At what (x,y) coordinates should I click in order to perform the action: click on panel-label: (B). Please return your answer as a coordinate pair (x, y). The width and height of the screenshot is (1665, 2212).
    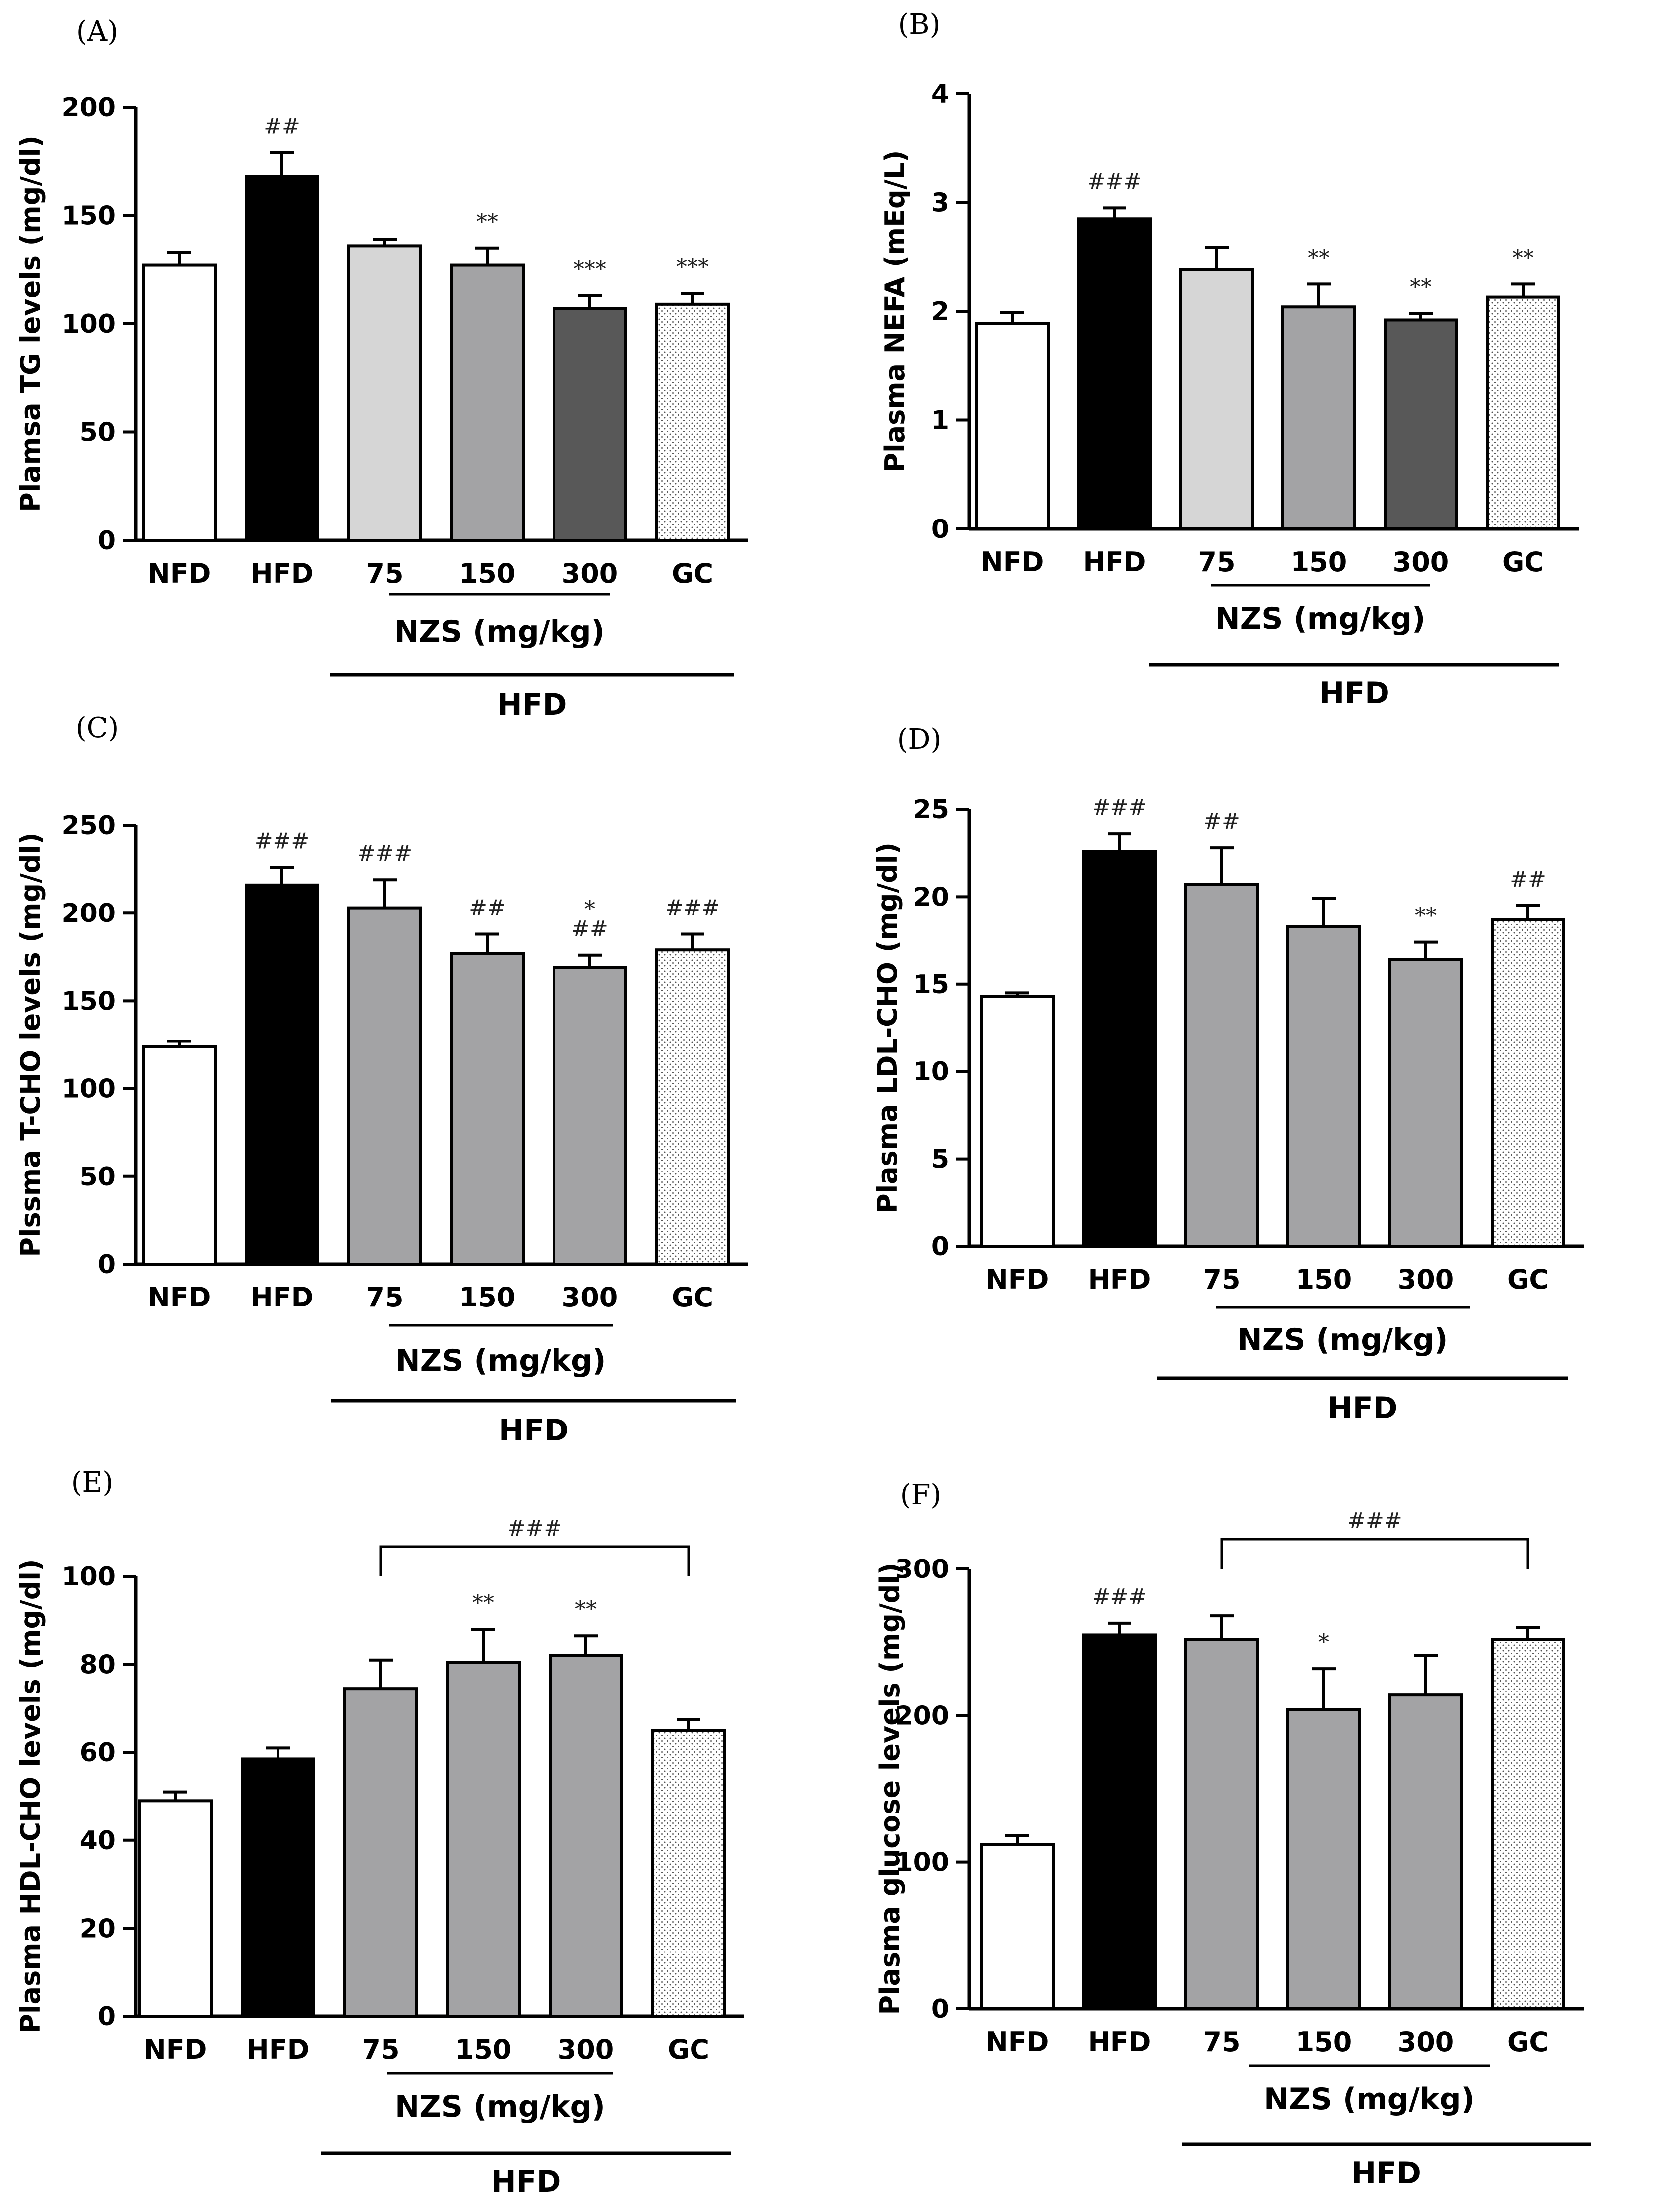
    Looking at the image, I should click on (919, 24).